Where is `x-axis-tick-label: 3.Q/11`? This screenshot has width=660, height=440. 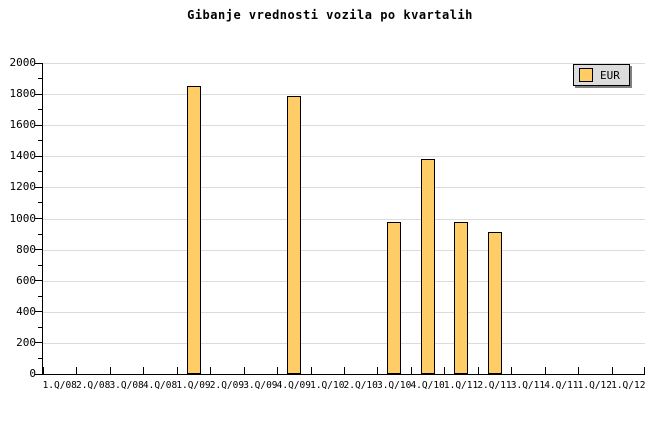 x-axis-tick-label: 3.Q/11 is located at coordinates (528, 385).